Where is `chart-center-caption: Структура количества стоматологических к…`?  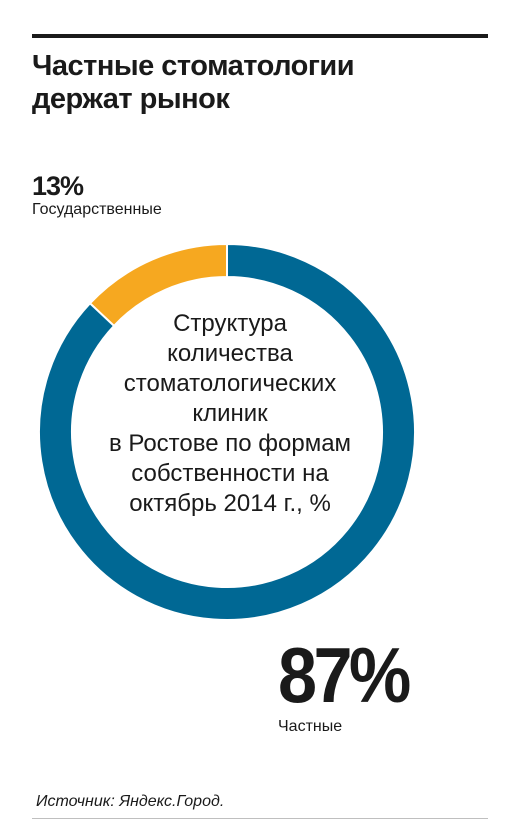
chart-center-caption: Структура количества стоматологических к… is located at coordinates (230, 414).